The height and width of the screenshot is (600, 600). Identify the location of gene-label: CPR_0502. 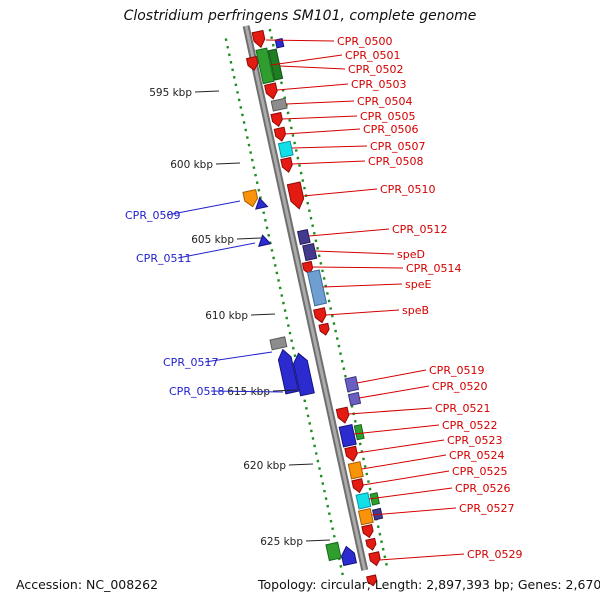
(375, 69).